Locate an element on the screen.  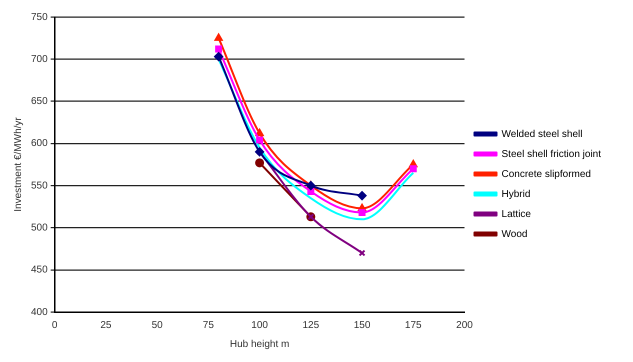
x-tick-label: 200 is located at coordinates (465, 325).